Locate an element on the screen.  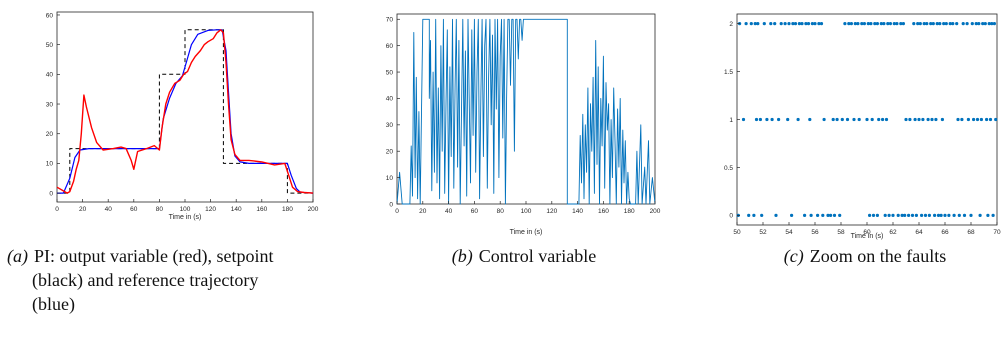
y-tick-label: 20 is located at coordinates (390, 152).